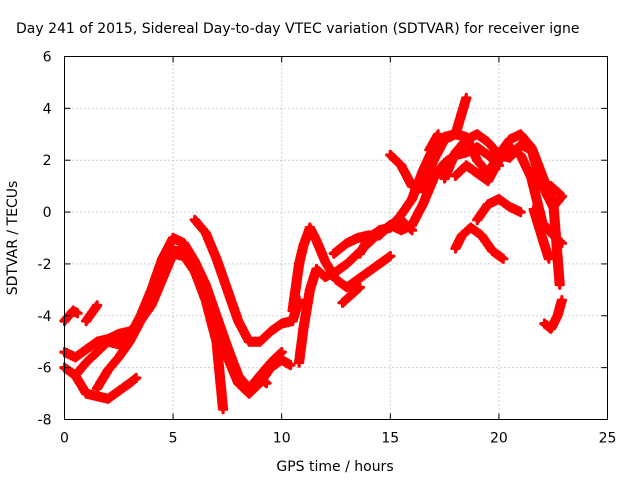 The width and height of the screenshot is (640, 485). I want to click on y-tick-label: -4, so click(45, 317).